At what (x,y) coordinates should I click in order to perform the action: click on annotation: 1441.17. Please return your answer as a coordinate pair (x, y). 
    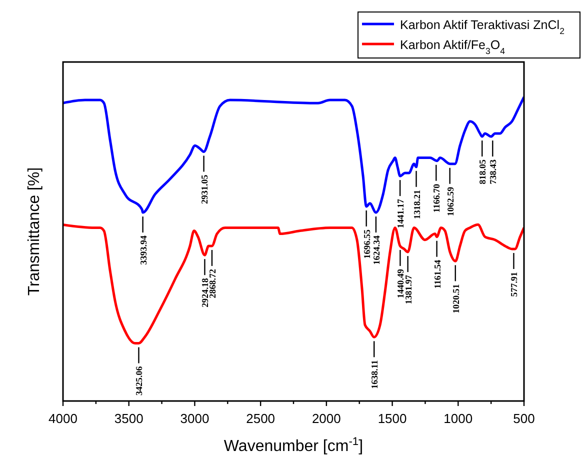
    Looking at the image, I should click on (401, 213).